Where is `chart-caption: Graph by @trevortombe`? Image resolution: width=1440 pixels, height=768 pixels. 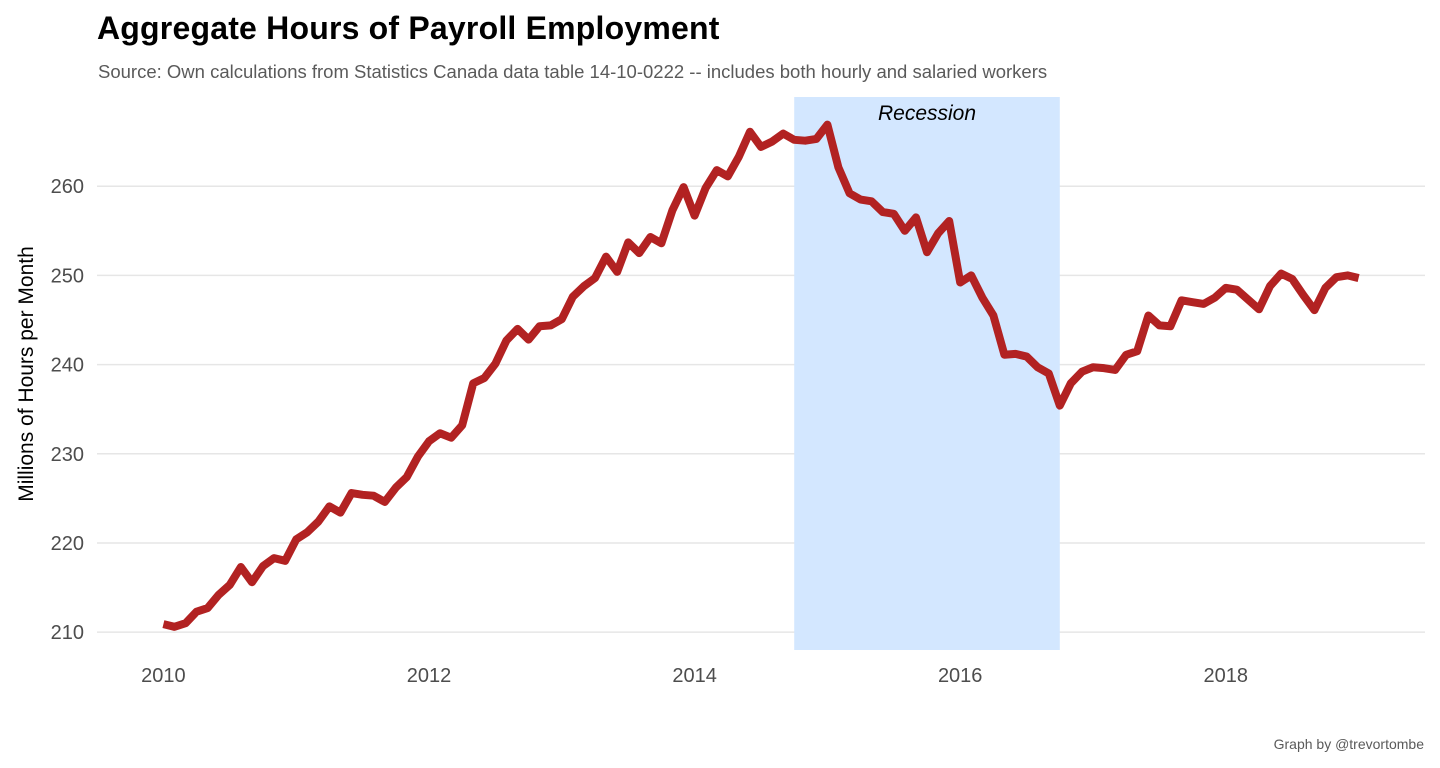
chart-caption: Graph by @trevortombe is located at coordinates (1348, 744).